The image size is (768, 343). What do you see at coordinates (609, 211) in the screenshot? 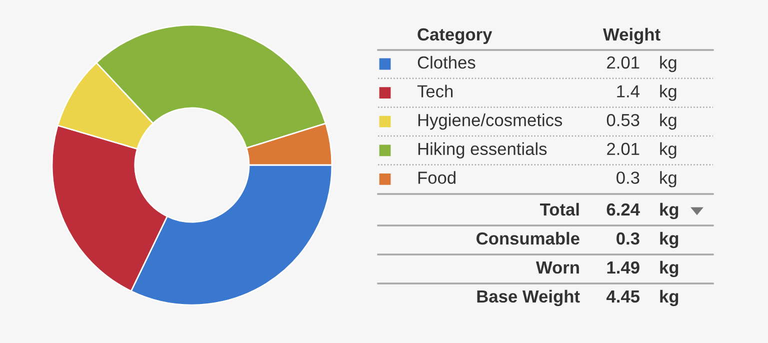
I see `text: Total 6.24 kg` at bounding box center [609, 211].